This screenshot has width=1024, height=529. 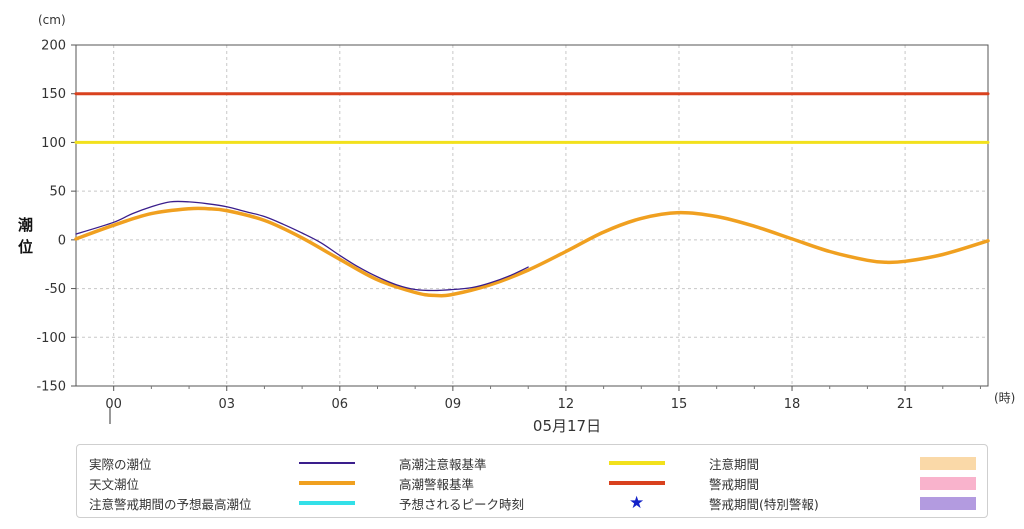 I want to click on y-tick-label: 150, so click(x=53, y=94).